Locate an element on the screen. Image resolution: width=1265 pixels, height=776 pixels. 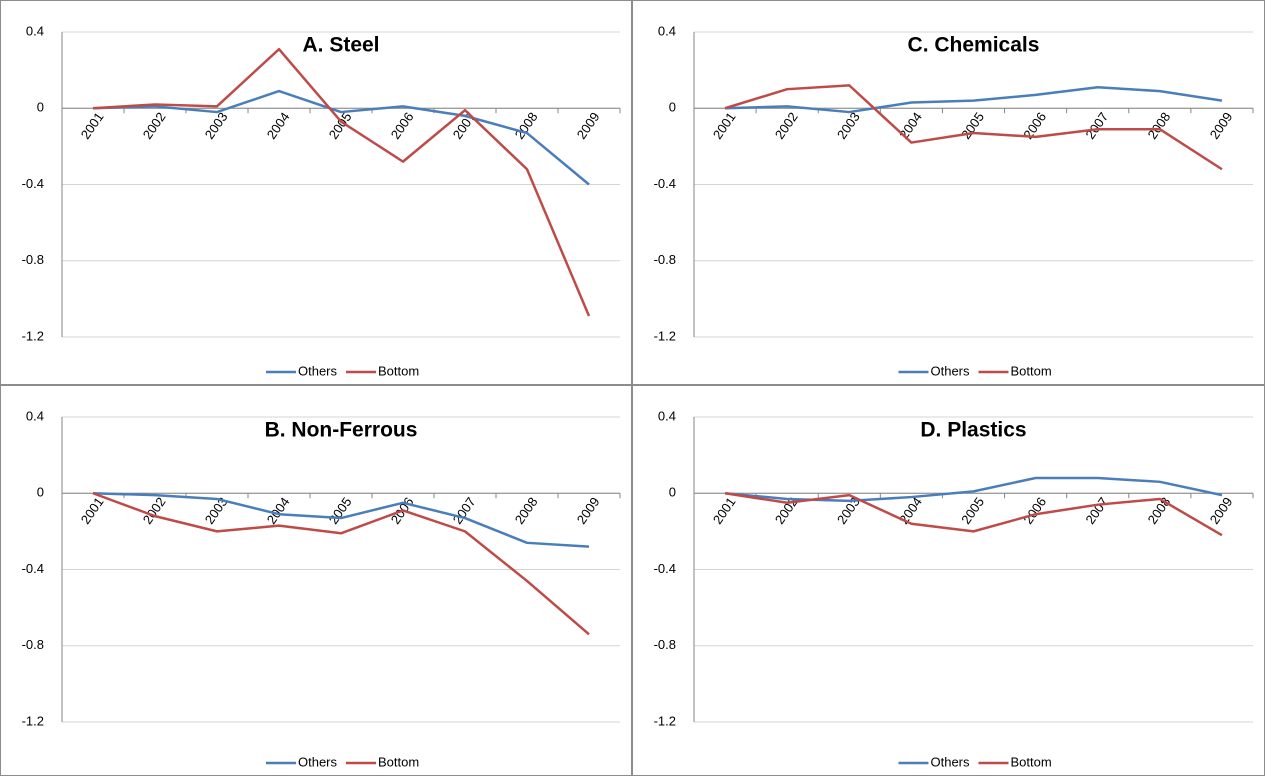
chart-title: A. Steel is located at coordinates (340, 45).